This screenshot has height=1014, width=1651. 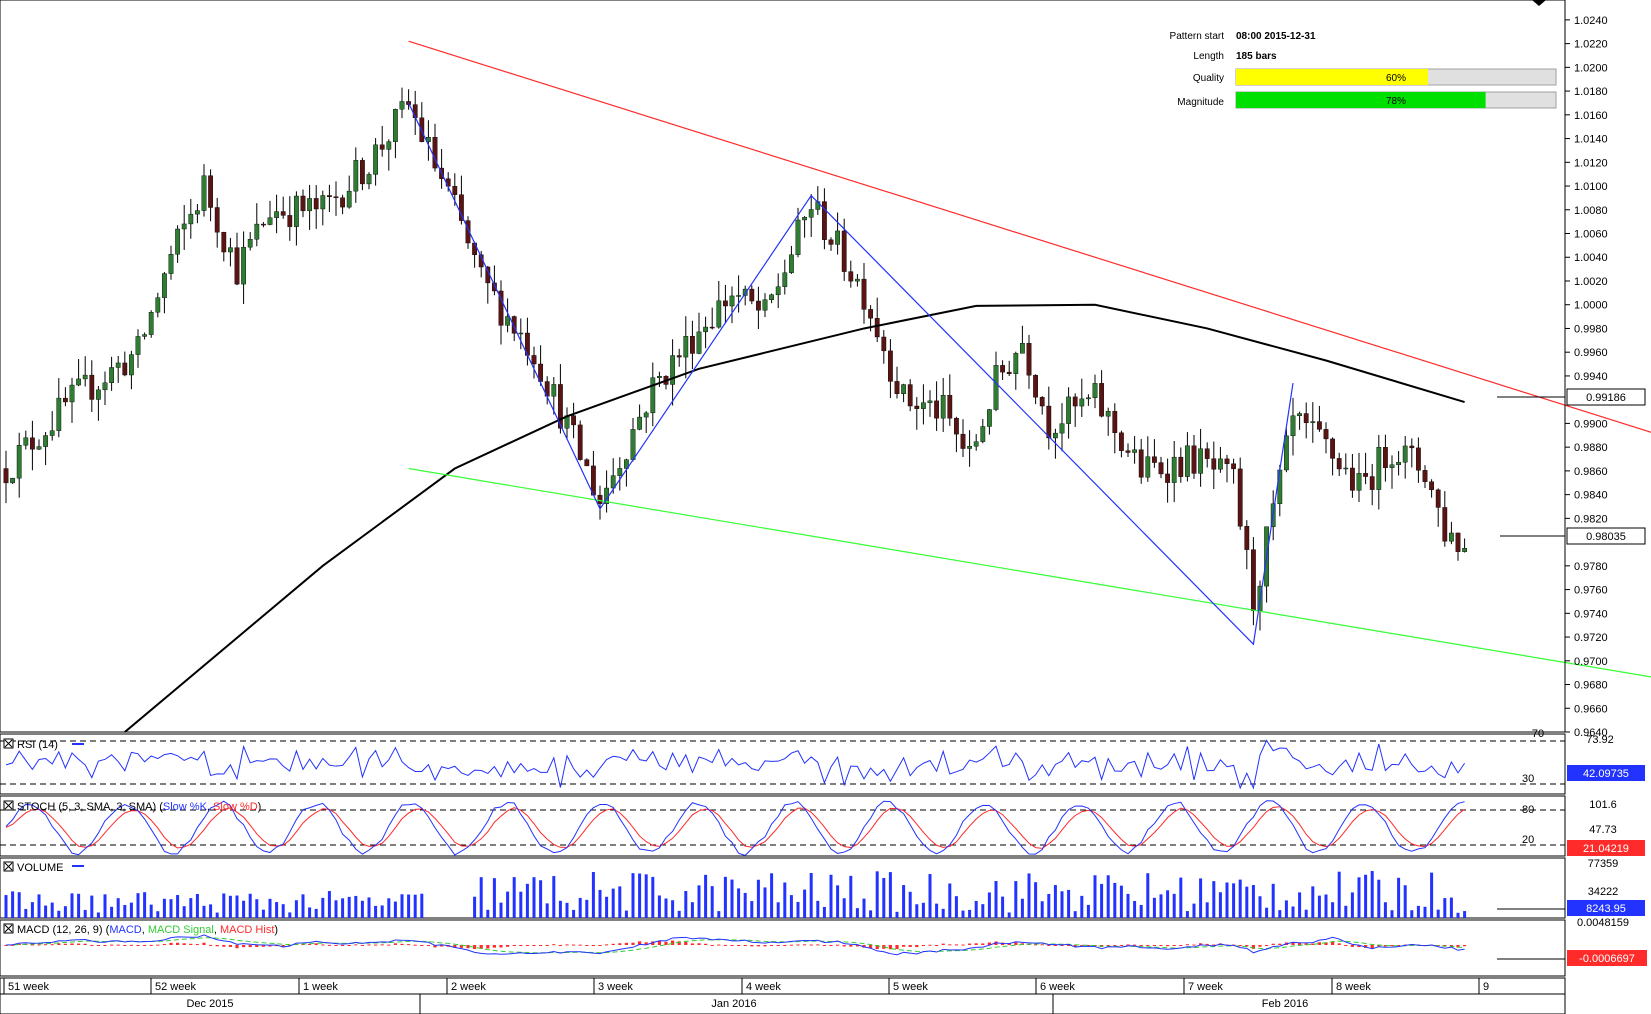 I want to click on rsi-low-label: 30, so click(x=1528, y=779).